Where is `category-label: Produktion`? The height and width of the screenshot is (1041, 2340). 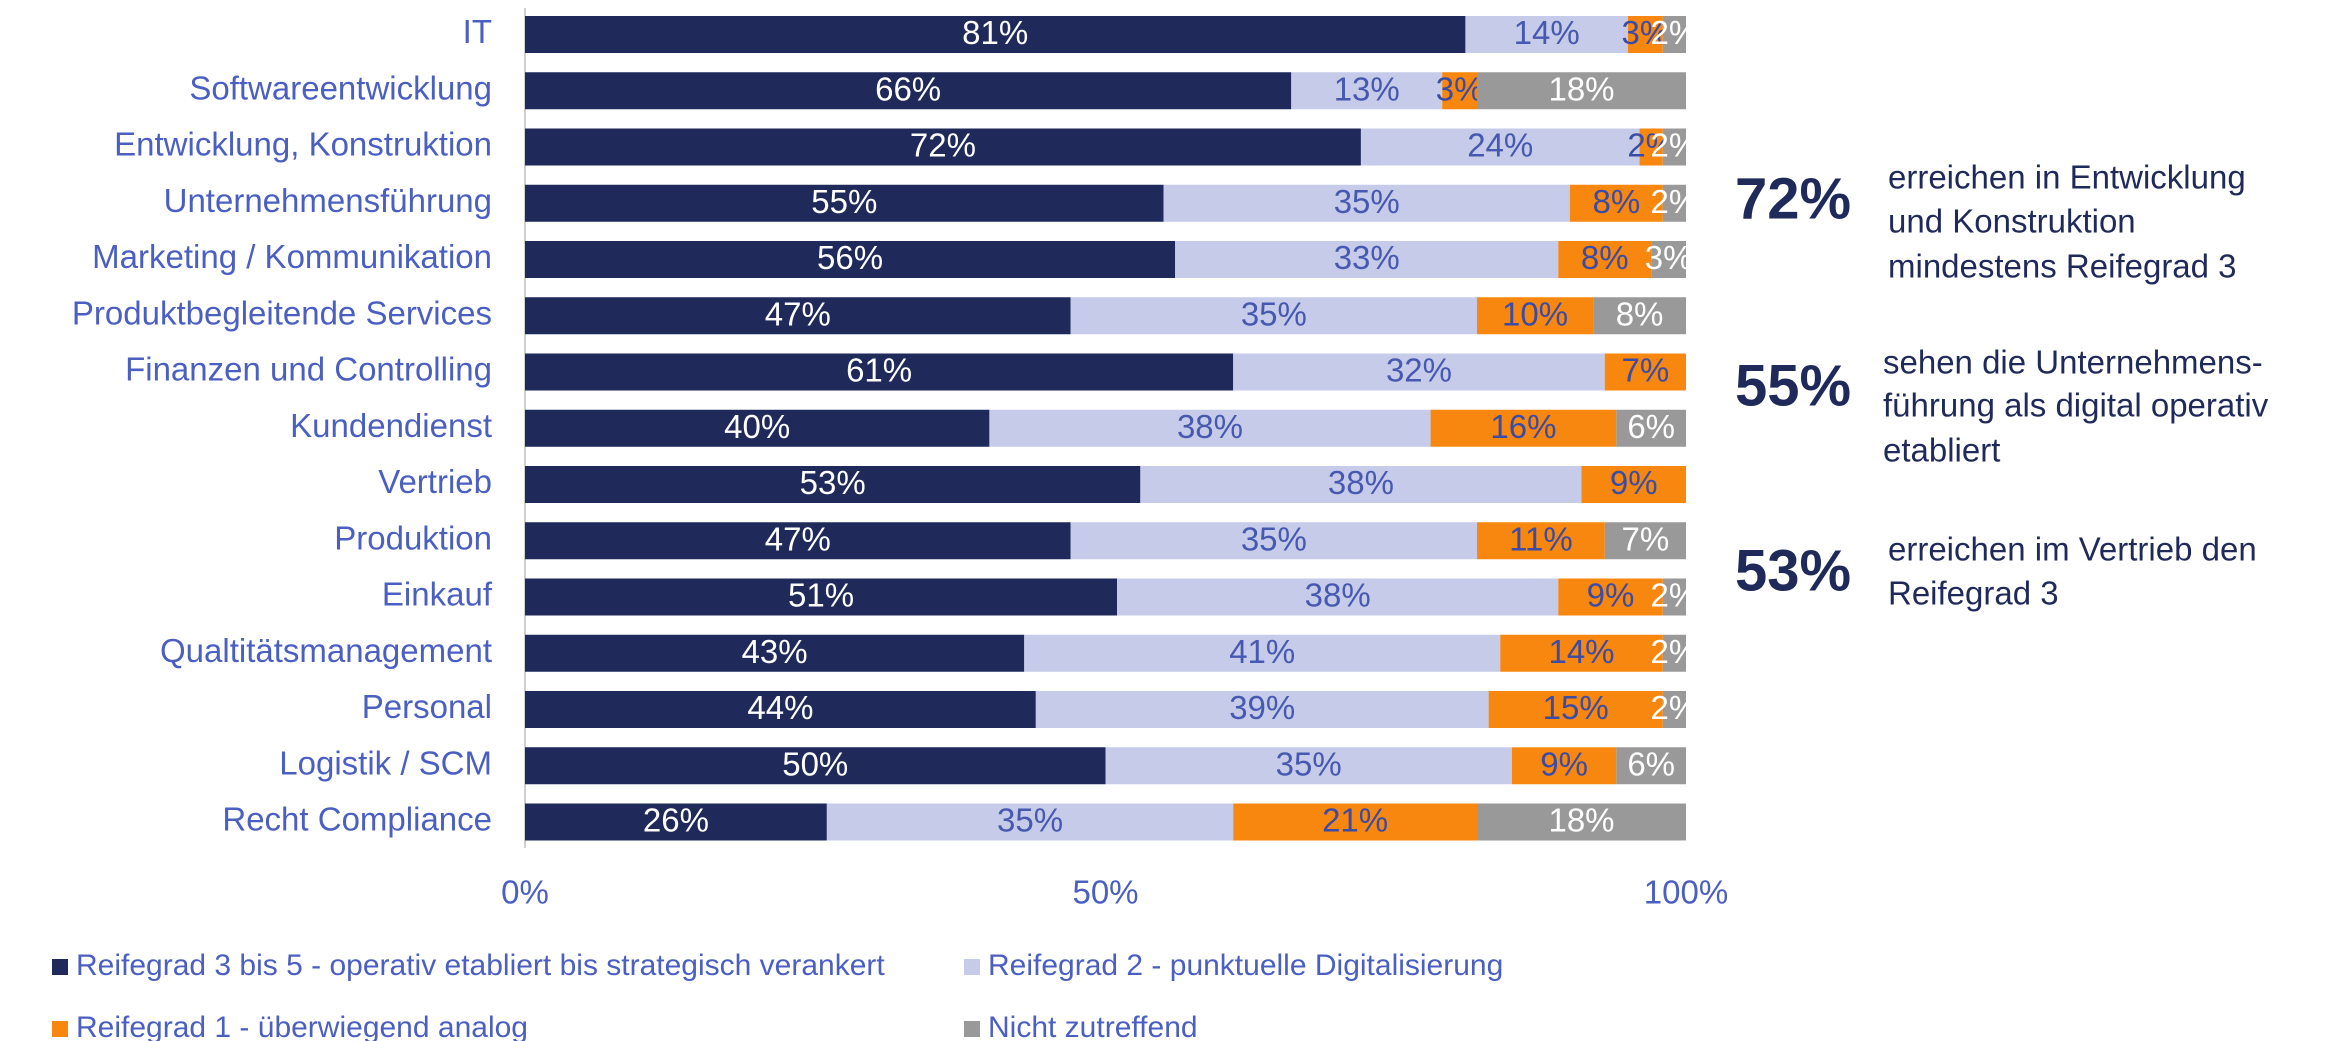 category-label: Produktion is located at coordinates (413, 537).